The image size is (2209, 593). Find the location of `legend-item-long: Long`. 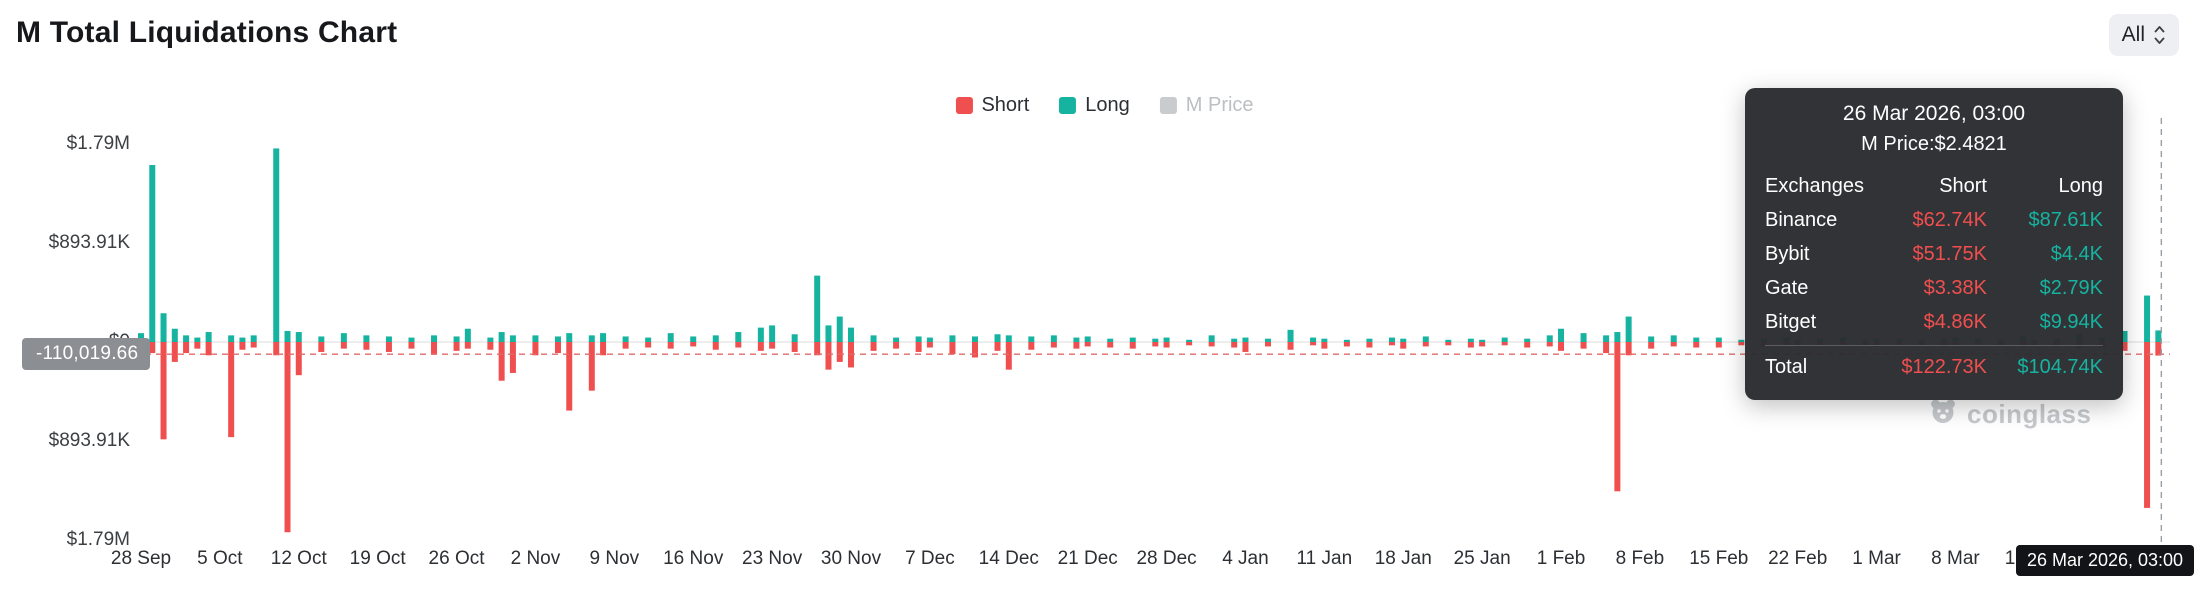

legend-item-long: Long is located at coordinates (1094, 105).